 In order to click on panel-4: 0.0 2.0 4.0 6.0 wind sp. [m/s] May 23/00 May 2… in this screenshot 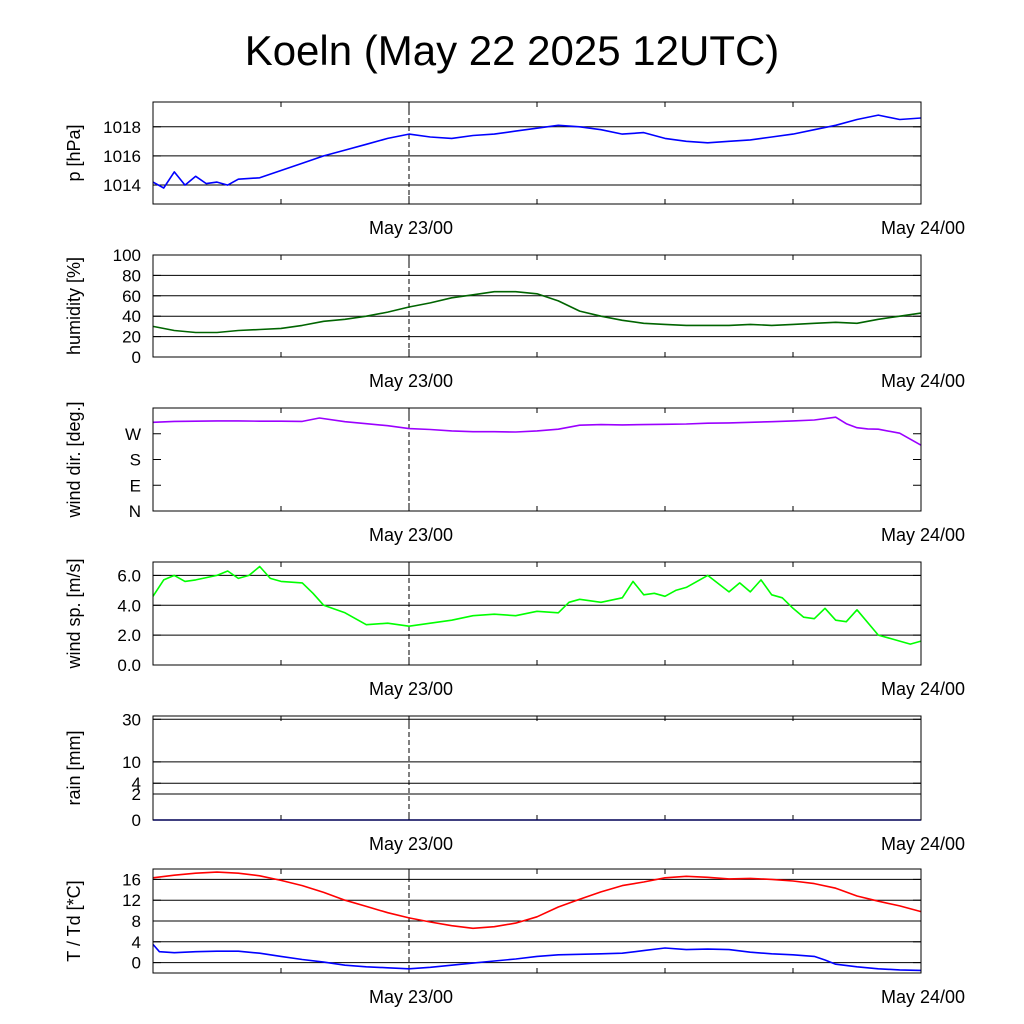, I will do `click(514, 628)`.